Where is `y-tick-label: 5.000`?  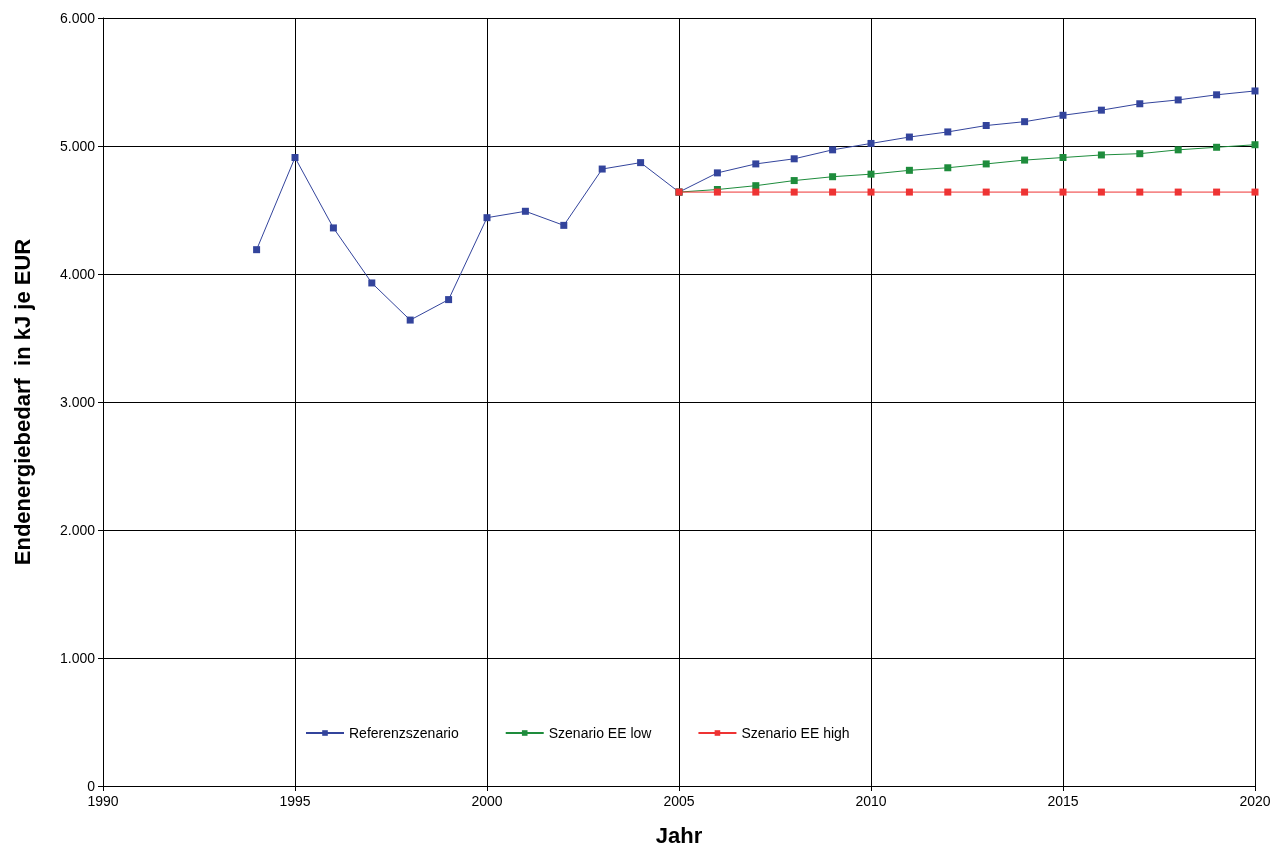
y-tick-label: 5.000 is located at coordinates (77, 146).